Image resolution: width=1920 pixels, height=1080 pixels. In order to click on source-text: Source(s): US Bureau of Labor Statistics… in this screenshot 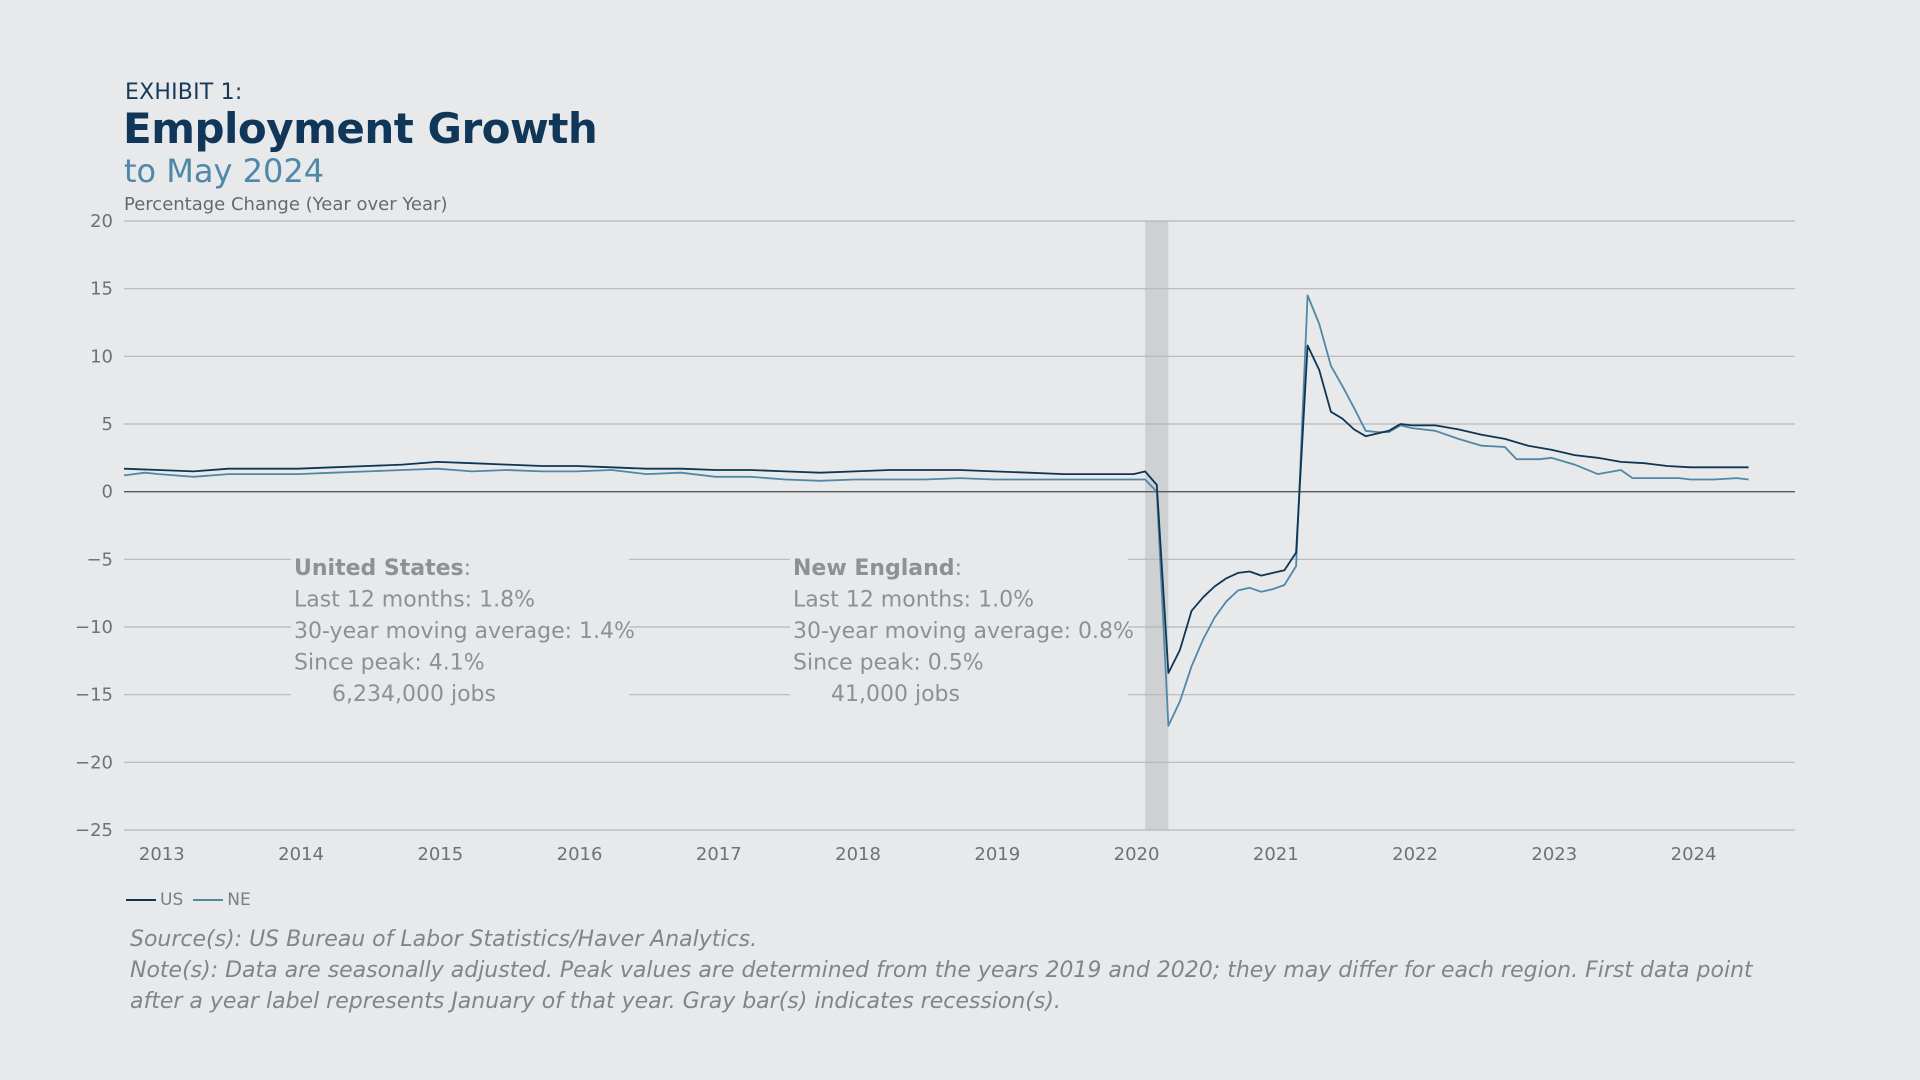, I will do `click(444, 939)`.